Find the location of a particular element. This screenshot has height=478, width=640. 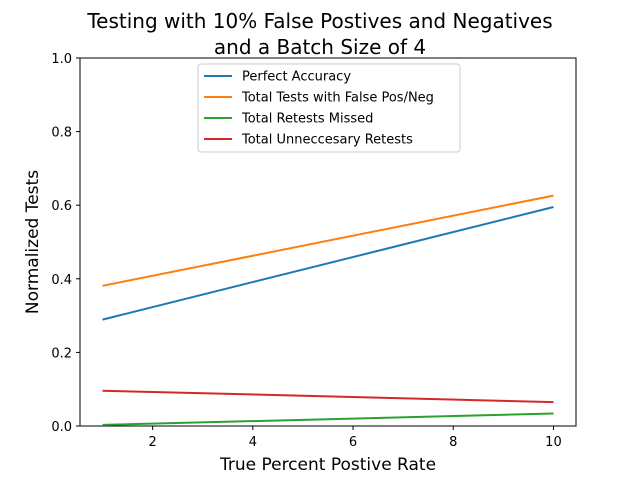

chart-title-line-2: and a Batch Size of 4 is located at coordinates (320, 47).